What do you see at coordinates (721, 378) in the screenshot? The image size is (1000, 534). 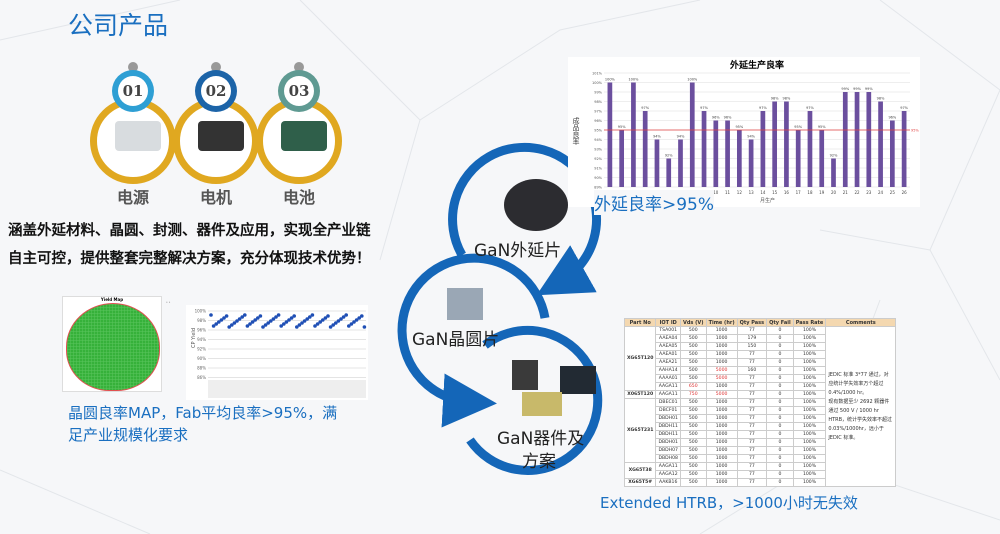 I see `table-cell: 5000` at bounding box center [721, 378].